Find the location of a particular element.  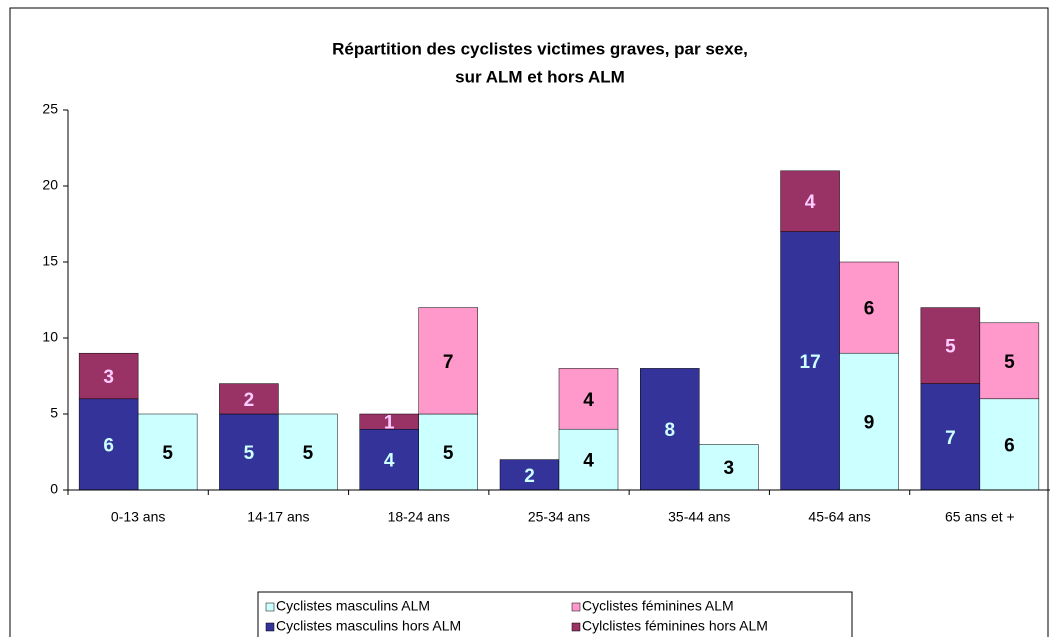

y-tick-label: 25 is located at coordinates (50, 109).